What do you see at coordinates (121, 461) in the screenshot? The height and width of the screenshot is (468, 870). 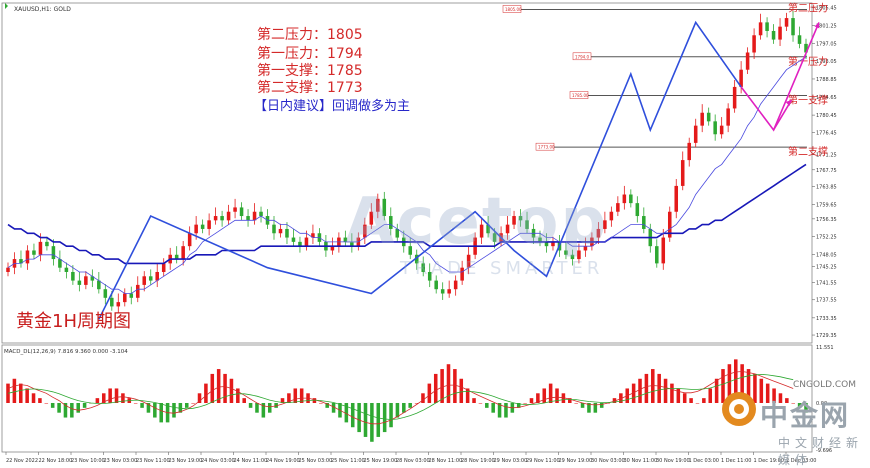 I see `x-tick-label: 23 Nov 03:00` at bounding box center [121, 461].